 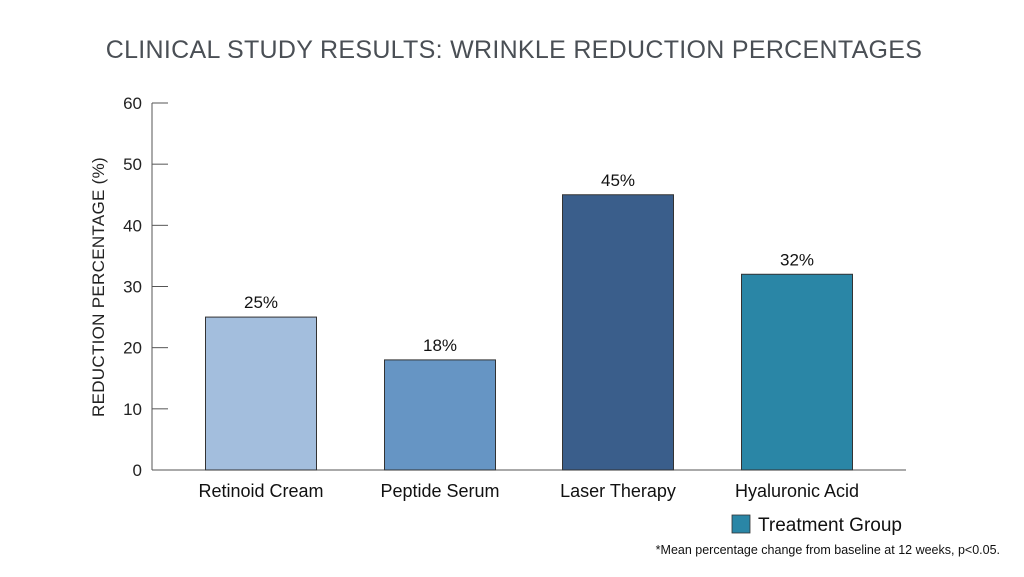 What do you see at coordinates (98, 287) in the screenshot?
I see `y-axis-label: REDUCTION PERCENTAGE (%)` at bounding box center [98, 287].